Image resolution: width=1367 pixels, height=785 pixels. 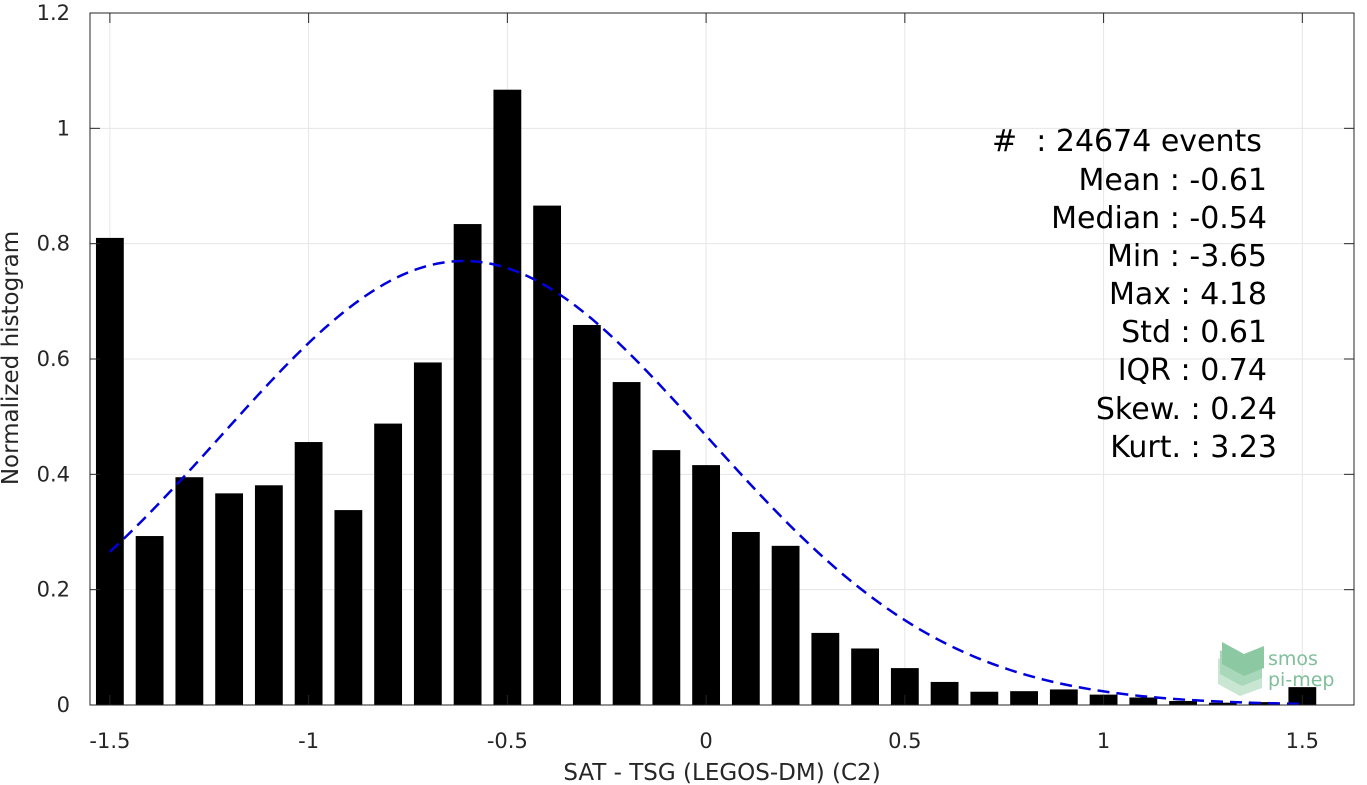 What do you see at coordinates (53, 13) in the screenshot?
I see `y-tick-label: 1.2` at bounding box center [53, 13].